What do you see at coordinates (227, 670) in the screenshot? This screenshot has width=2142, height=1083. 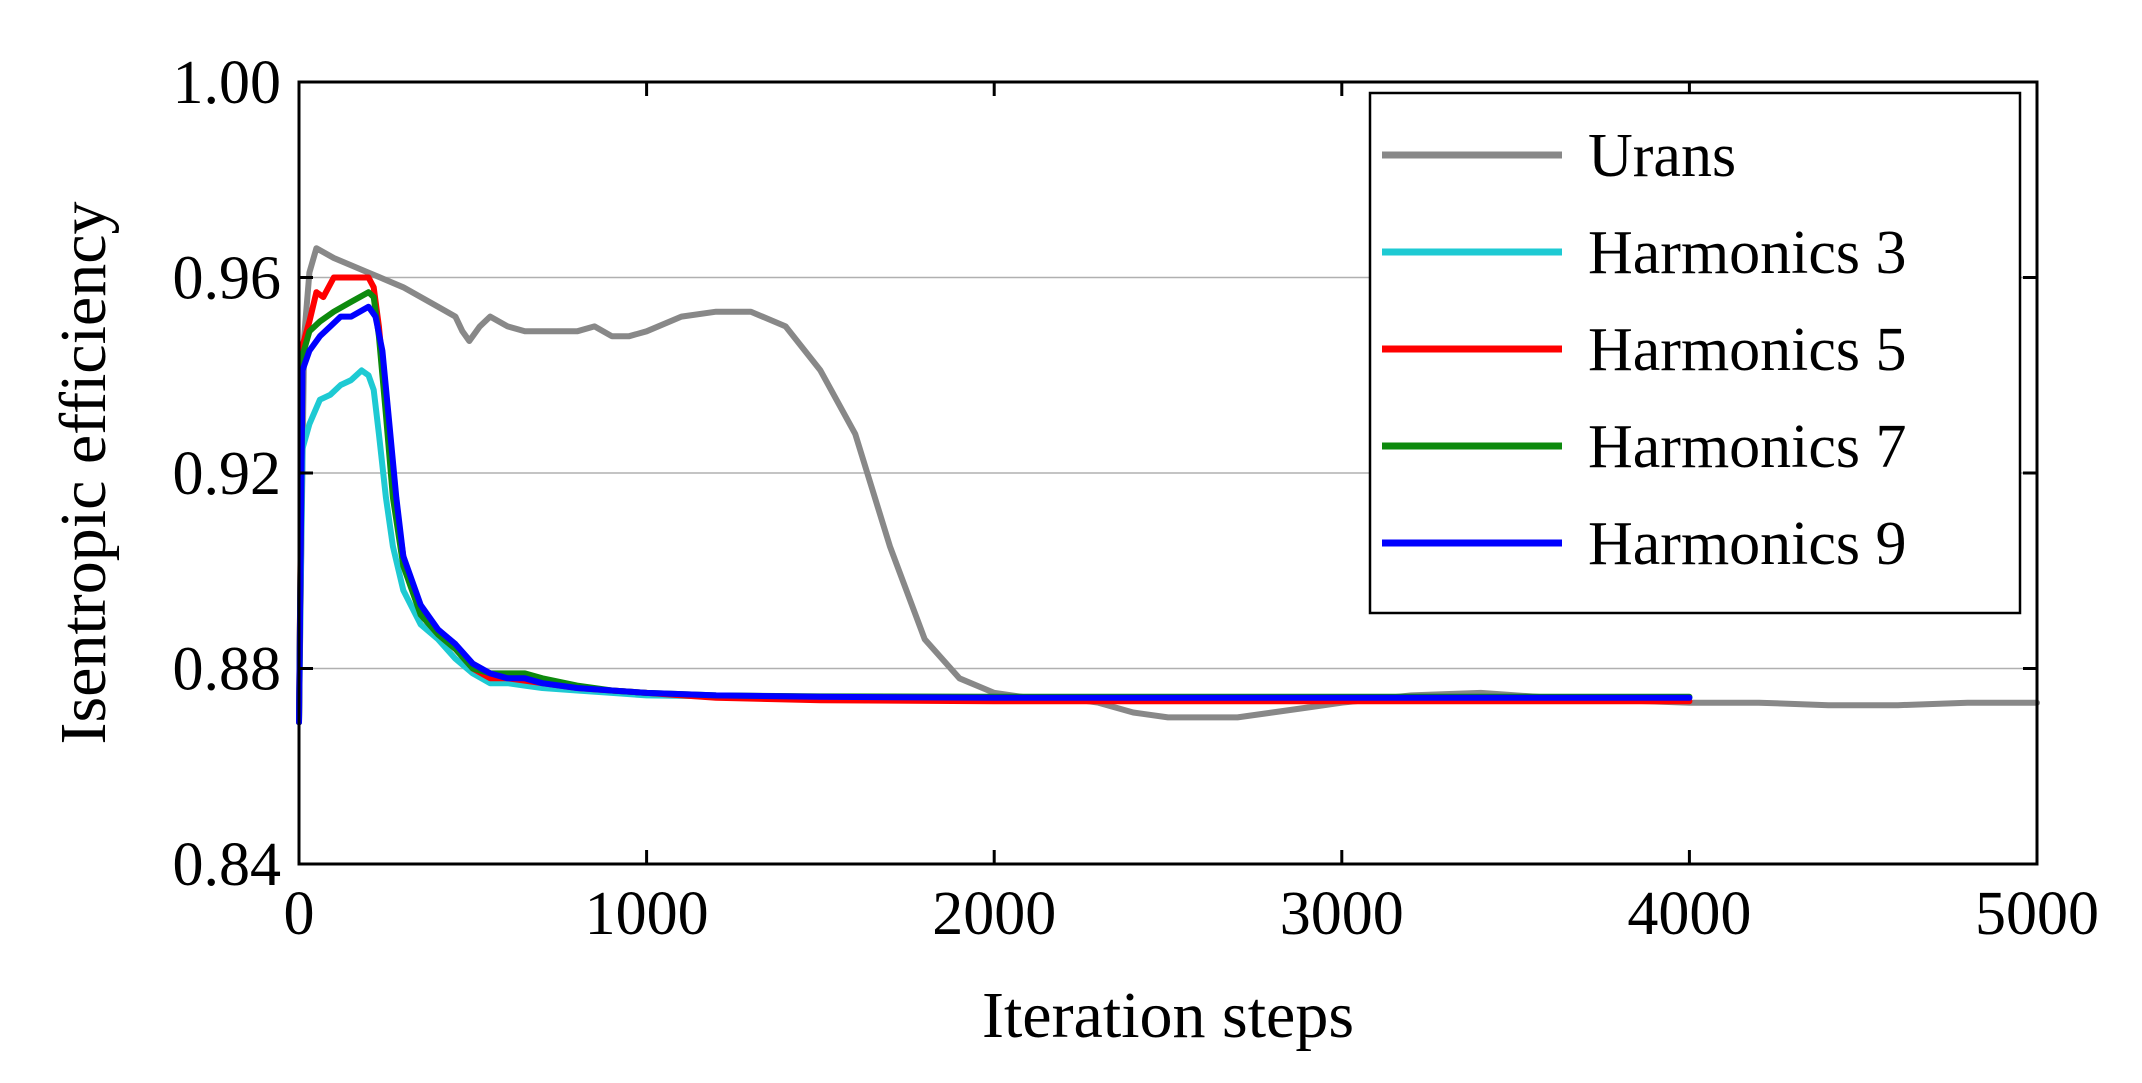 I see `y-tick-label: 0.88` at bounding box center [227, 670].